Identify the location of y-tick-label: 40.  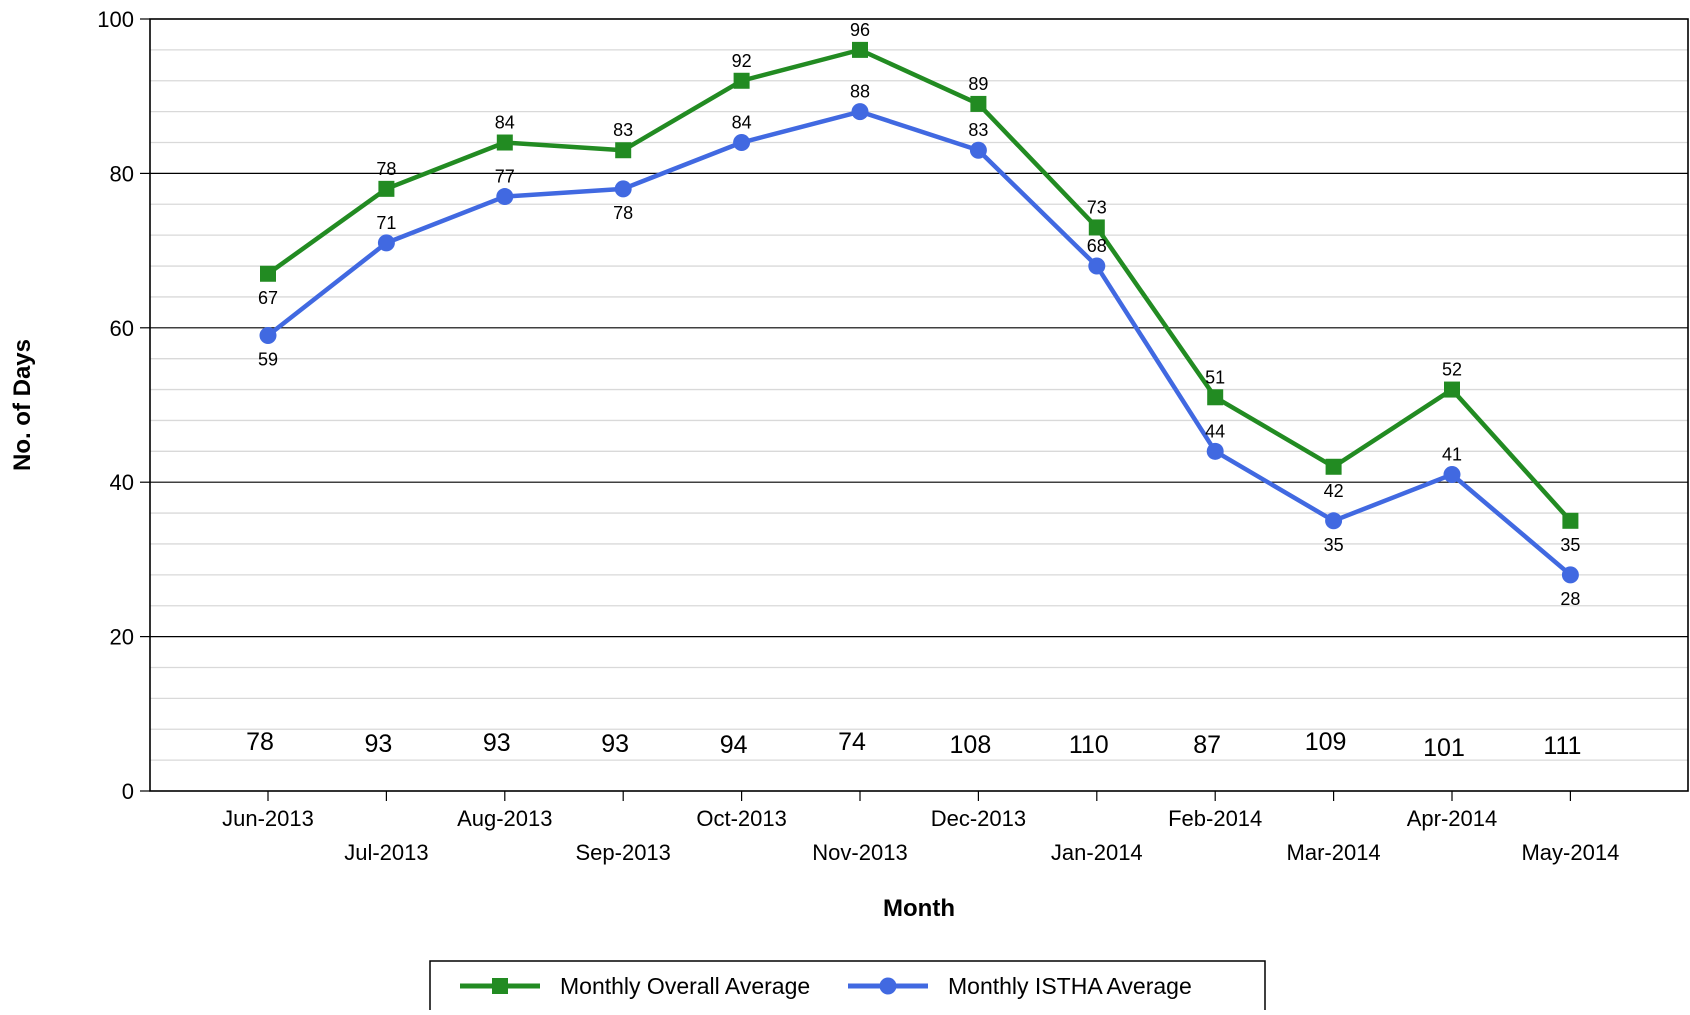
(122, 482).